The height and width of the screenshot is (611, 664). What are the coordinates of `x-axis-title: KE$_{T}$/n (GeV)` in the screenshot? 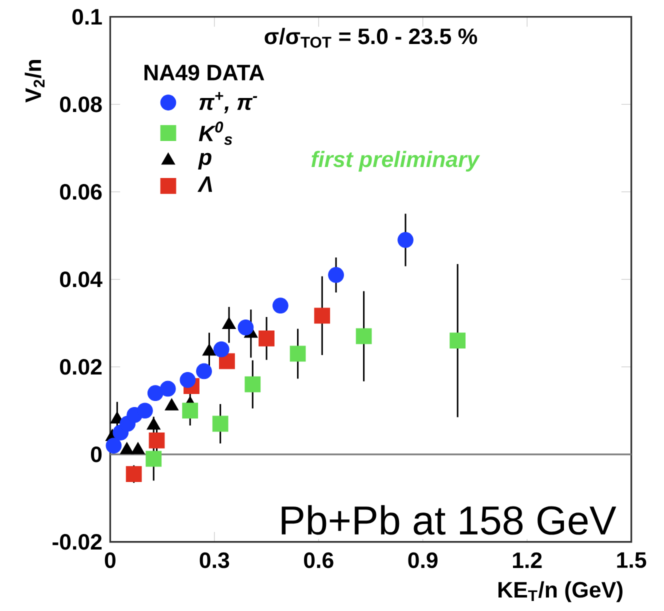 It's located at (560, 591).